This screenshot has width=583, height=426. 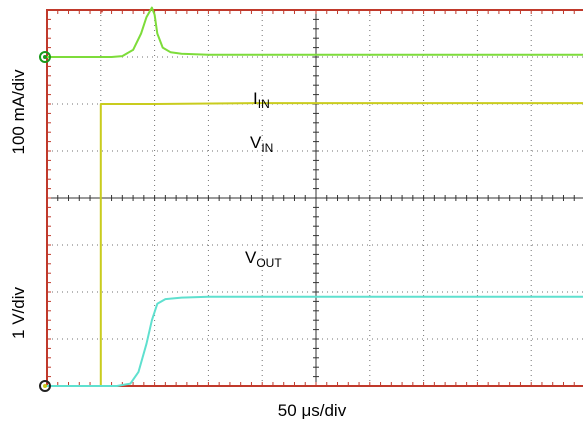 What do you see at coordinates (263, 259) in the screenshot?
I see `series-label-vout: VOUT` at bounding box center [263, 259].